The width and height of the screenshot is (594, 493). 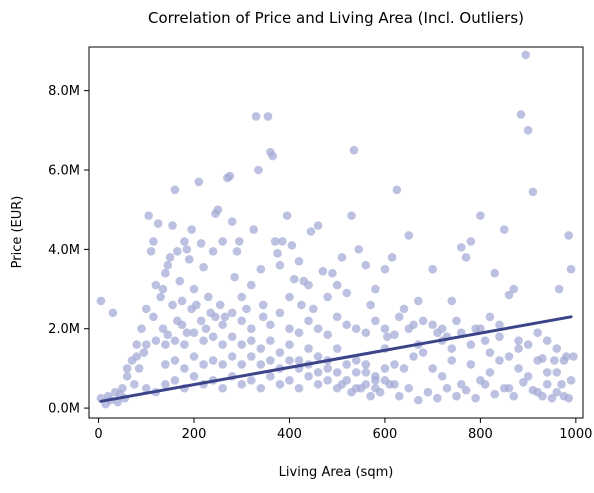 I want to click on x-axis: 0 200 400 600 800 1000, so click(x=343, y=430).